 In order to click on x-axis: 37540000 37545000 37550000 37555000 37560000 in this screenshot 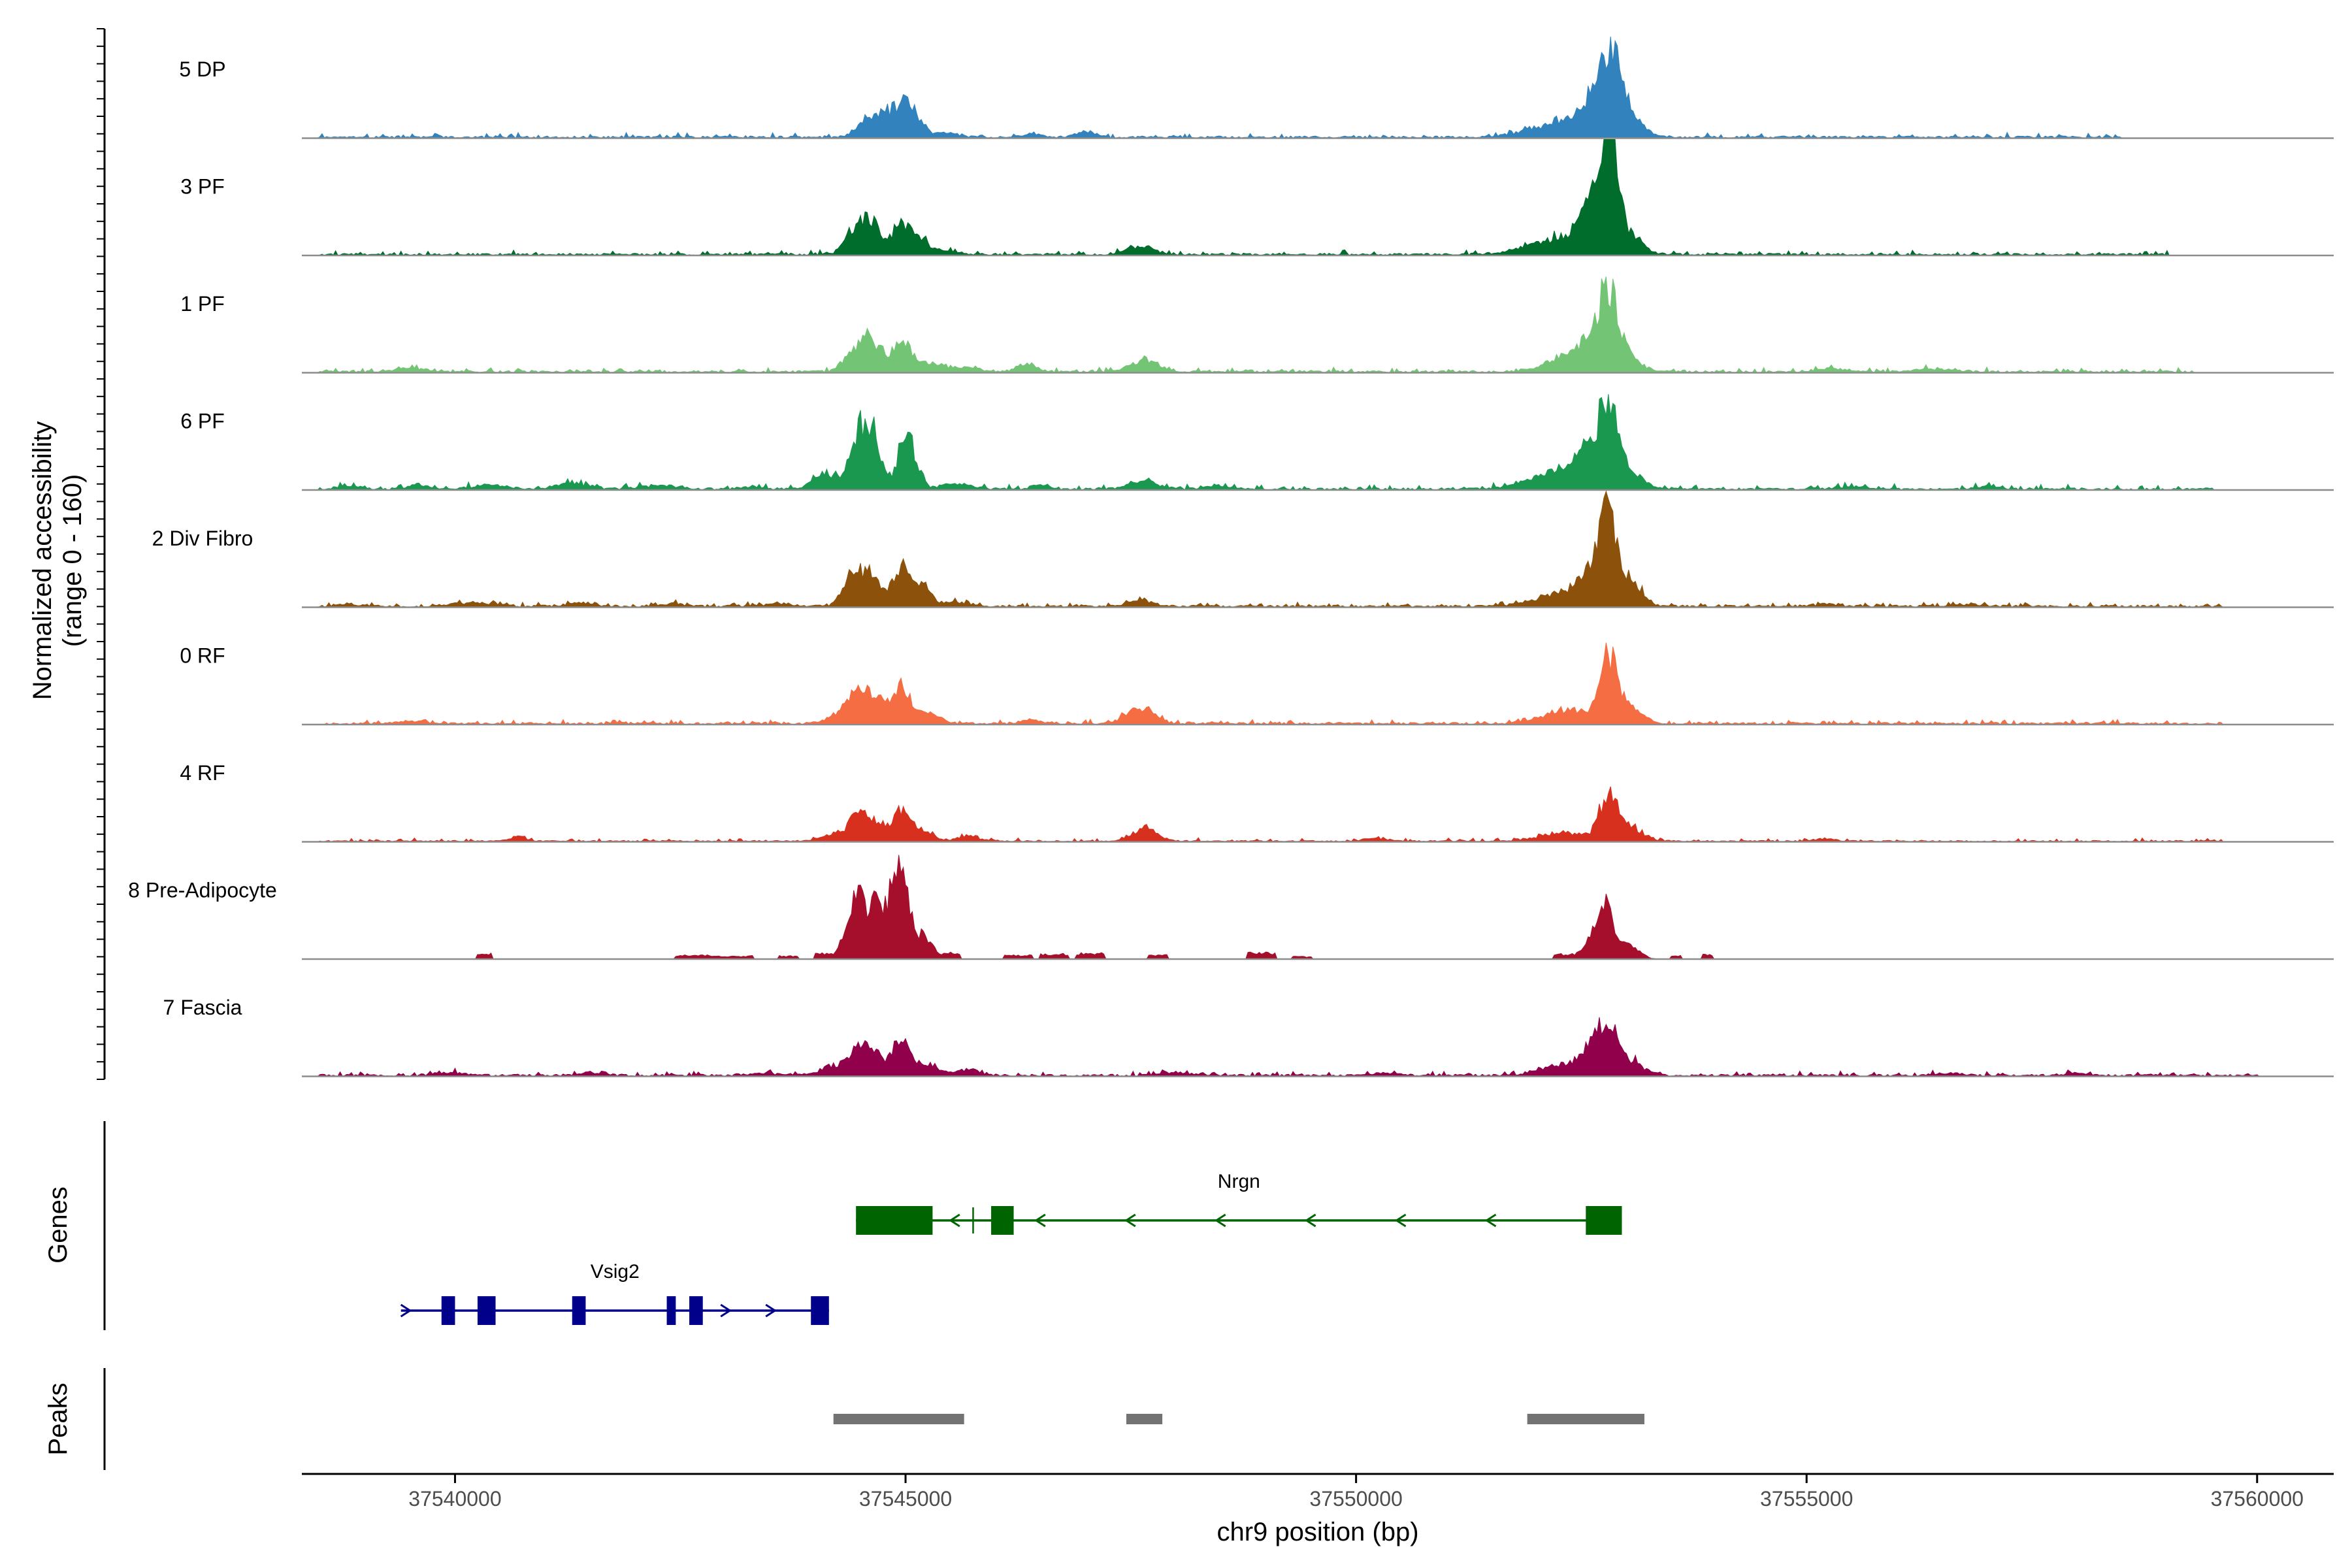, I will do `click(1318, 1492)`.